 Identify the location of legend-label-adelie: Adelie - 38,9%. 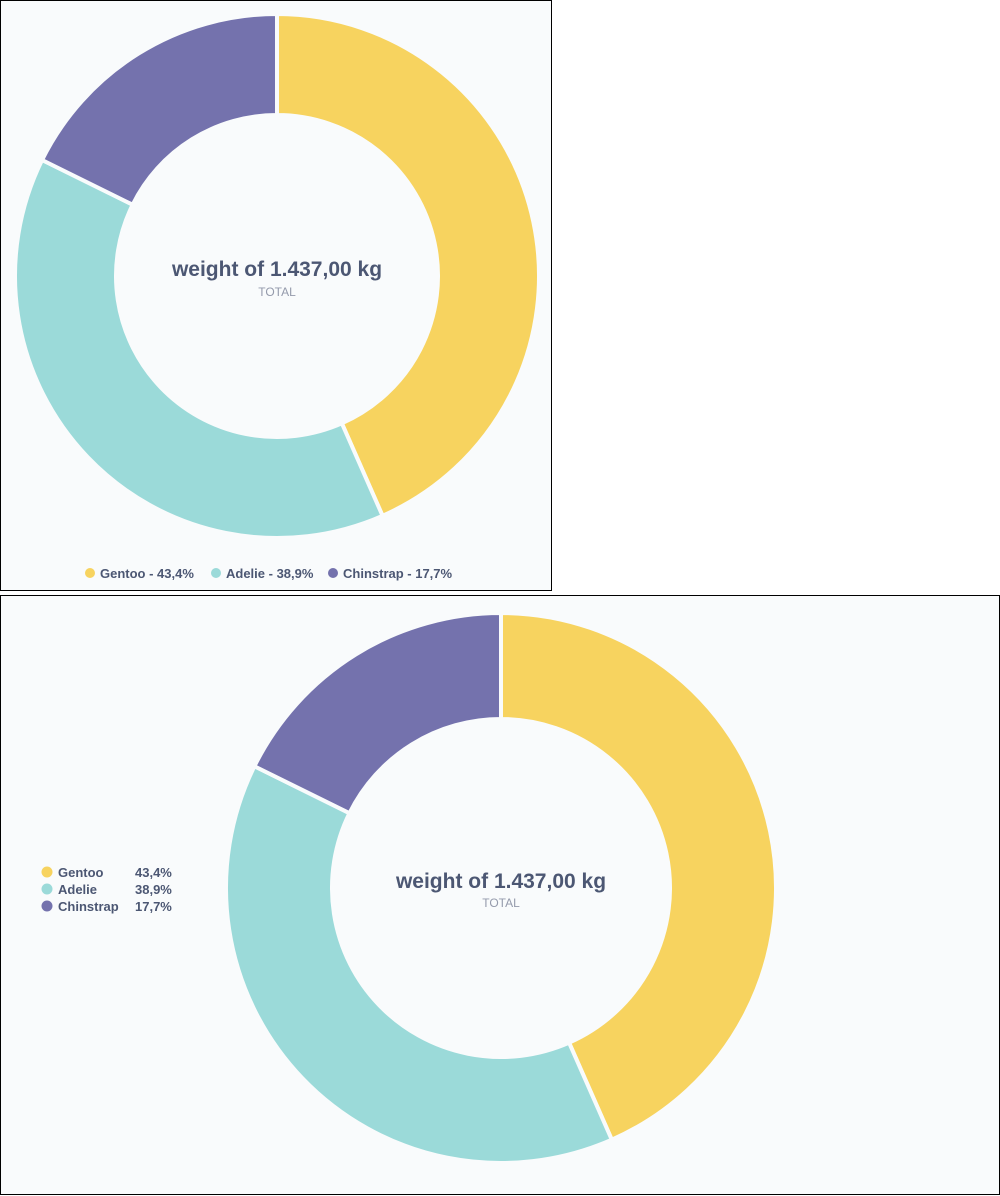
(270, 573).